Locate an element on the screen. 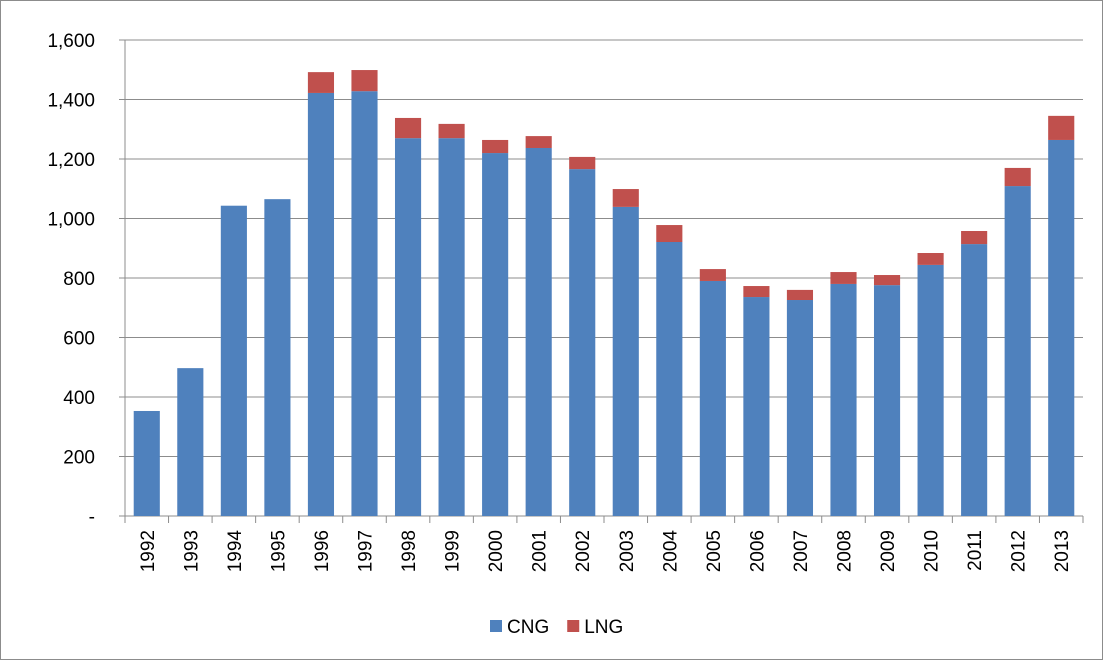 This screenshot has height=660, width=1103. x-tick-label: 2003 is located at coordinates (627, 551).